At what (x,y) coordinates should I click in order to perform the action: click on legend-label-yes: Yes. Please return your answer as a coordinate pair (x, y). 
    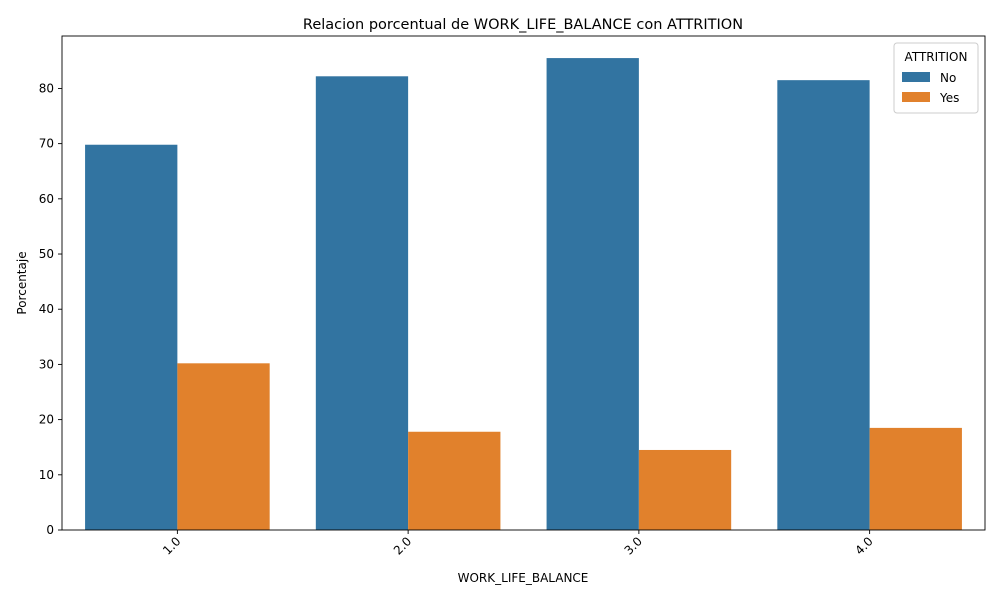
    Looking at the image, I should click on (949, 98).